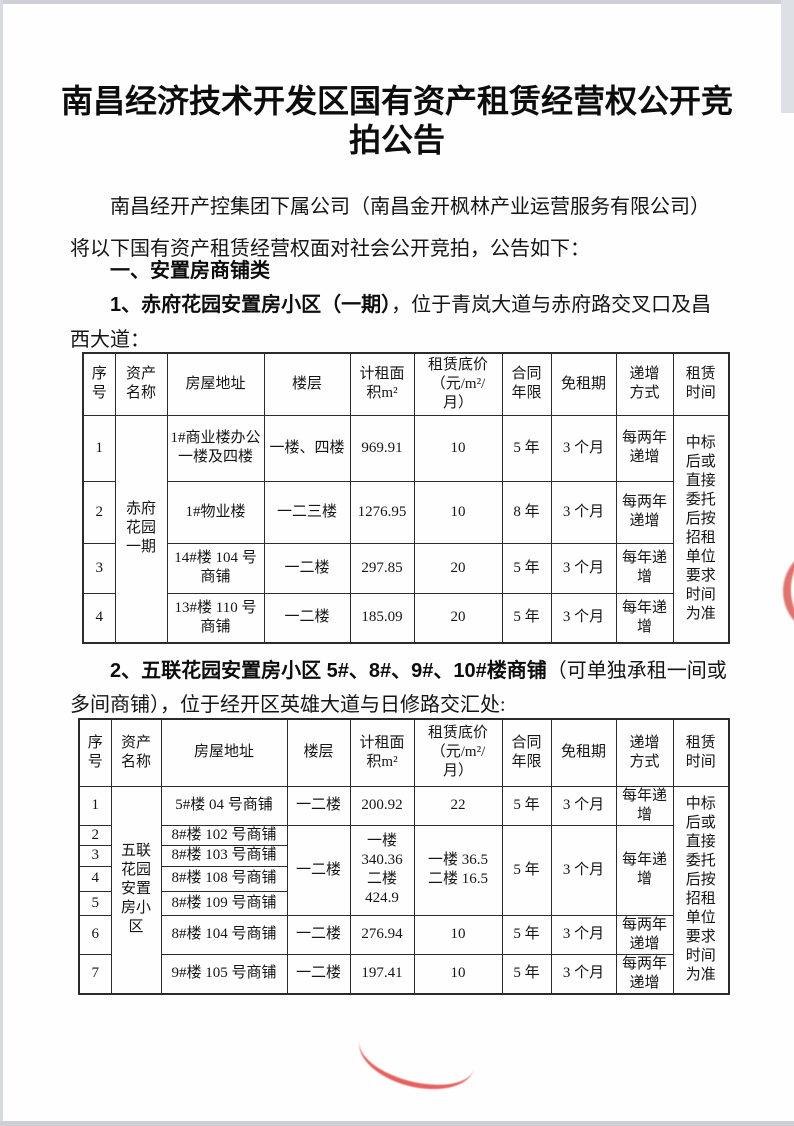 The height and width of the screenshot is (1126, 794). Describe the element at coordinates (328, 671) in the screenshot. I see `item-2-bold-label: 2、五联花园安置房小区 5#、8#、9#、10#楼商铺` at that location.